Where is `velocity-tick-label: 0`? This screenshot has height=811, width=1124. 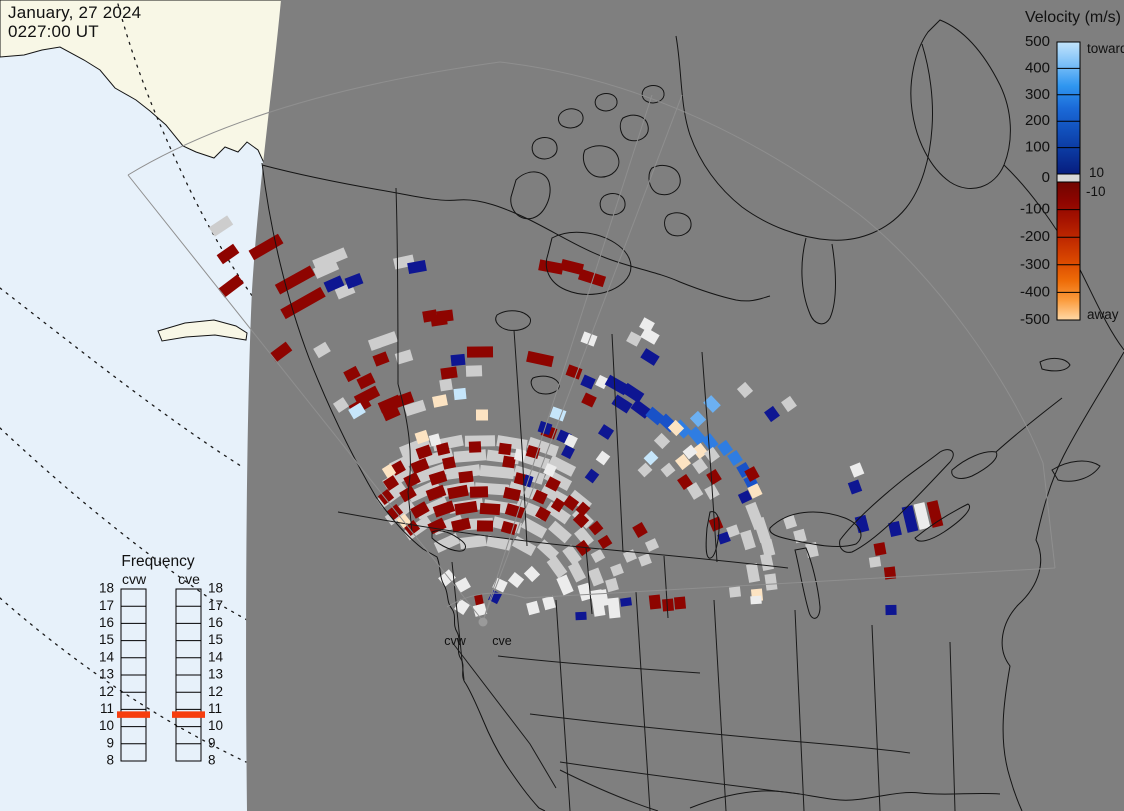
velocity-tick-label: 0 is located at coordinates (1046, 177).